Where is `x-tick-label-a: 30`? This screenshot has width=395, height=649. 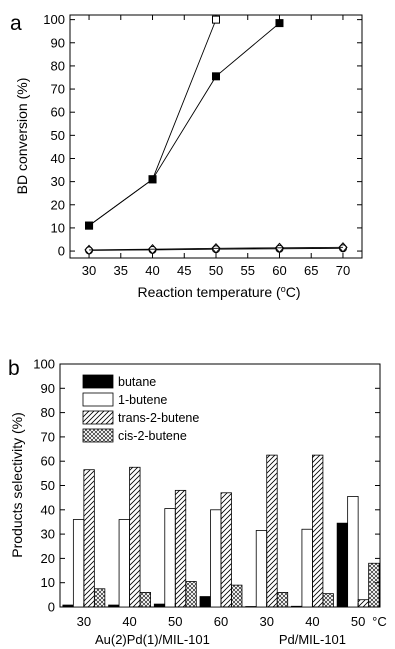
x-tick-label-a: 30 is located at coordinates (89, 270).